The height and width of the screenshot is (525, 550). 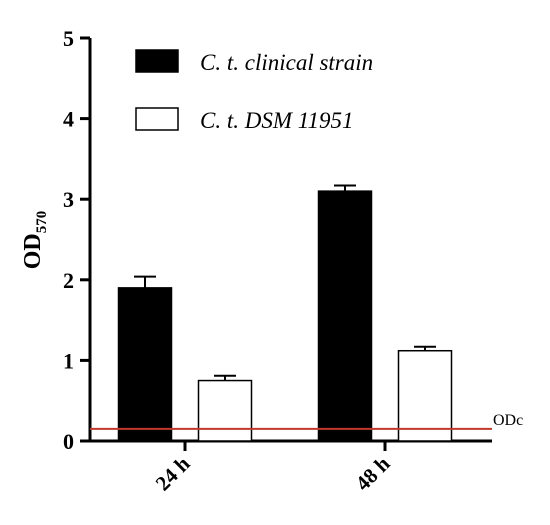 I want to click on y-tick-label: 0, so click(x=68, y=441).